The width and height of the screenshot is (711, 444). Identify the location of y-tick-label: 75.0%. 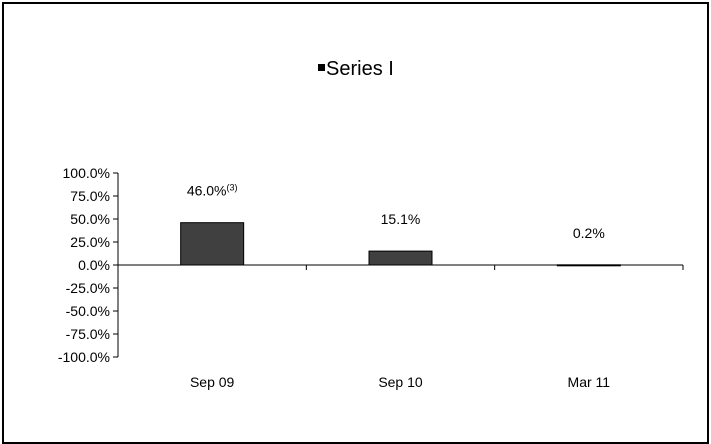
(90, 196).